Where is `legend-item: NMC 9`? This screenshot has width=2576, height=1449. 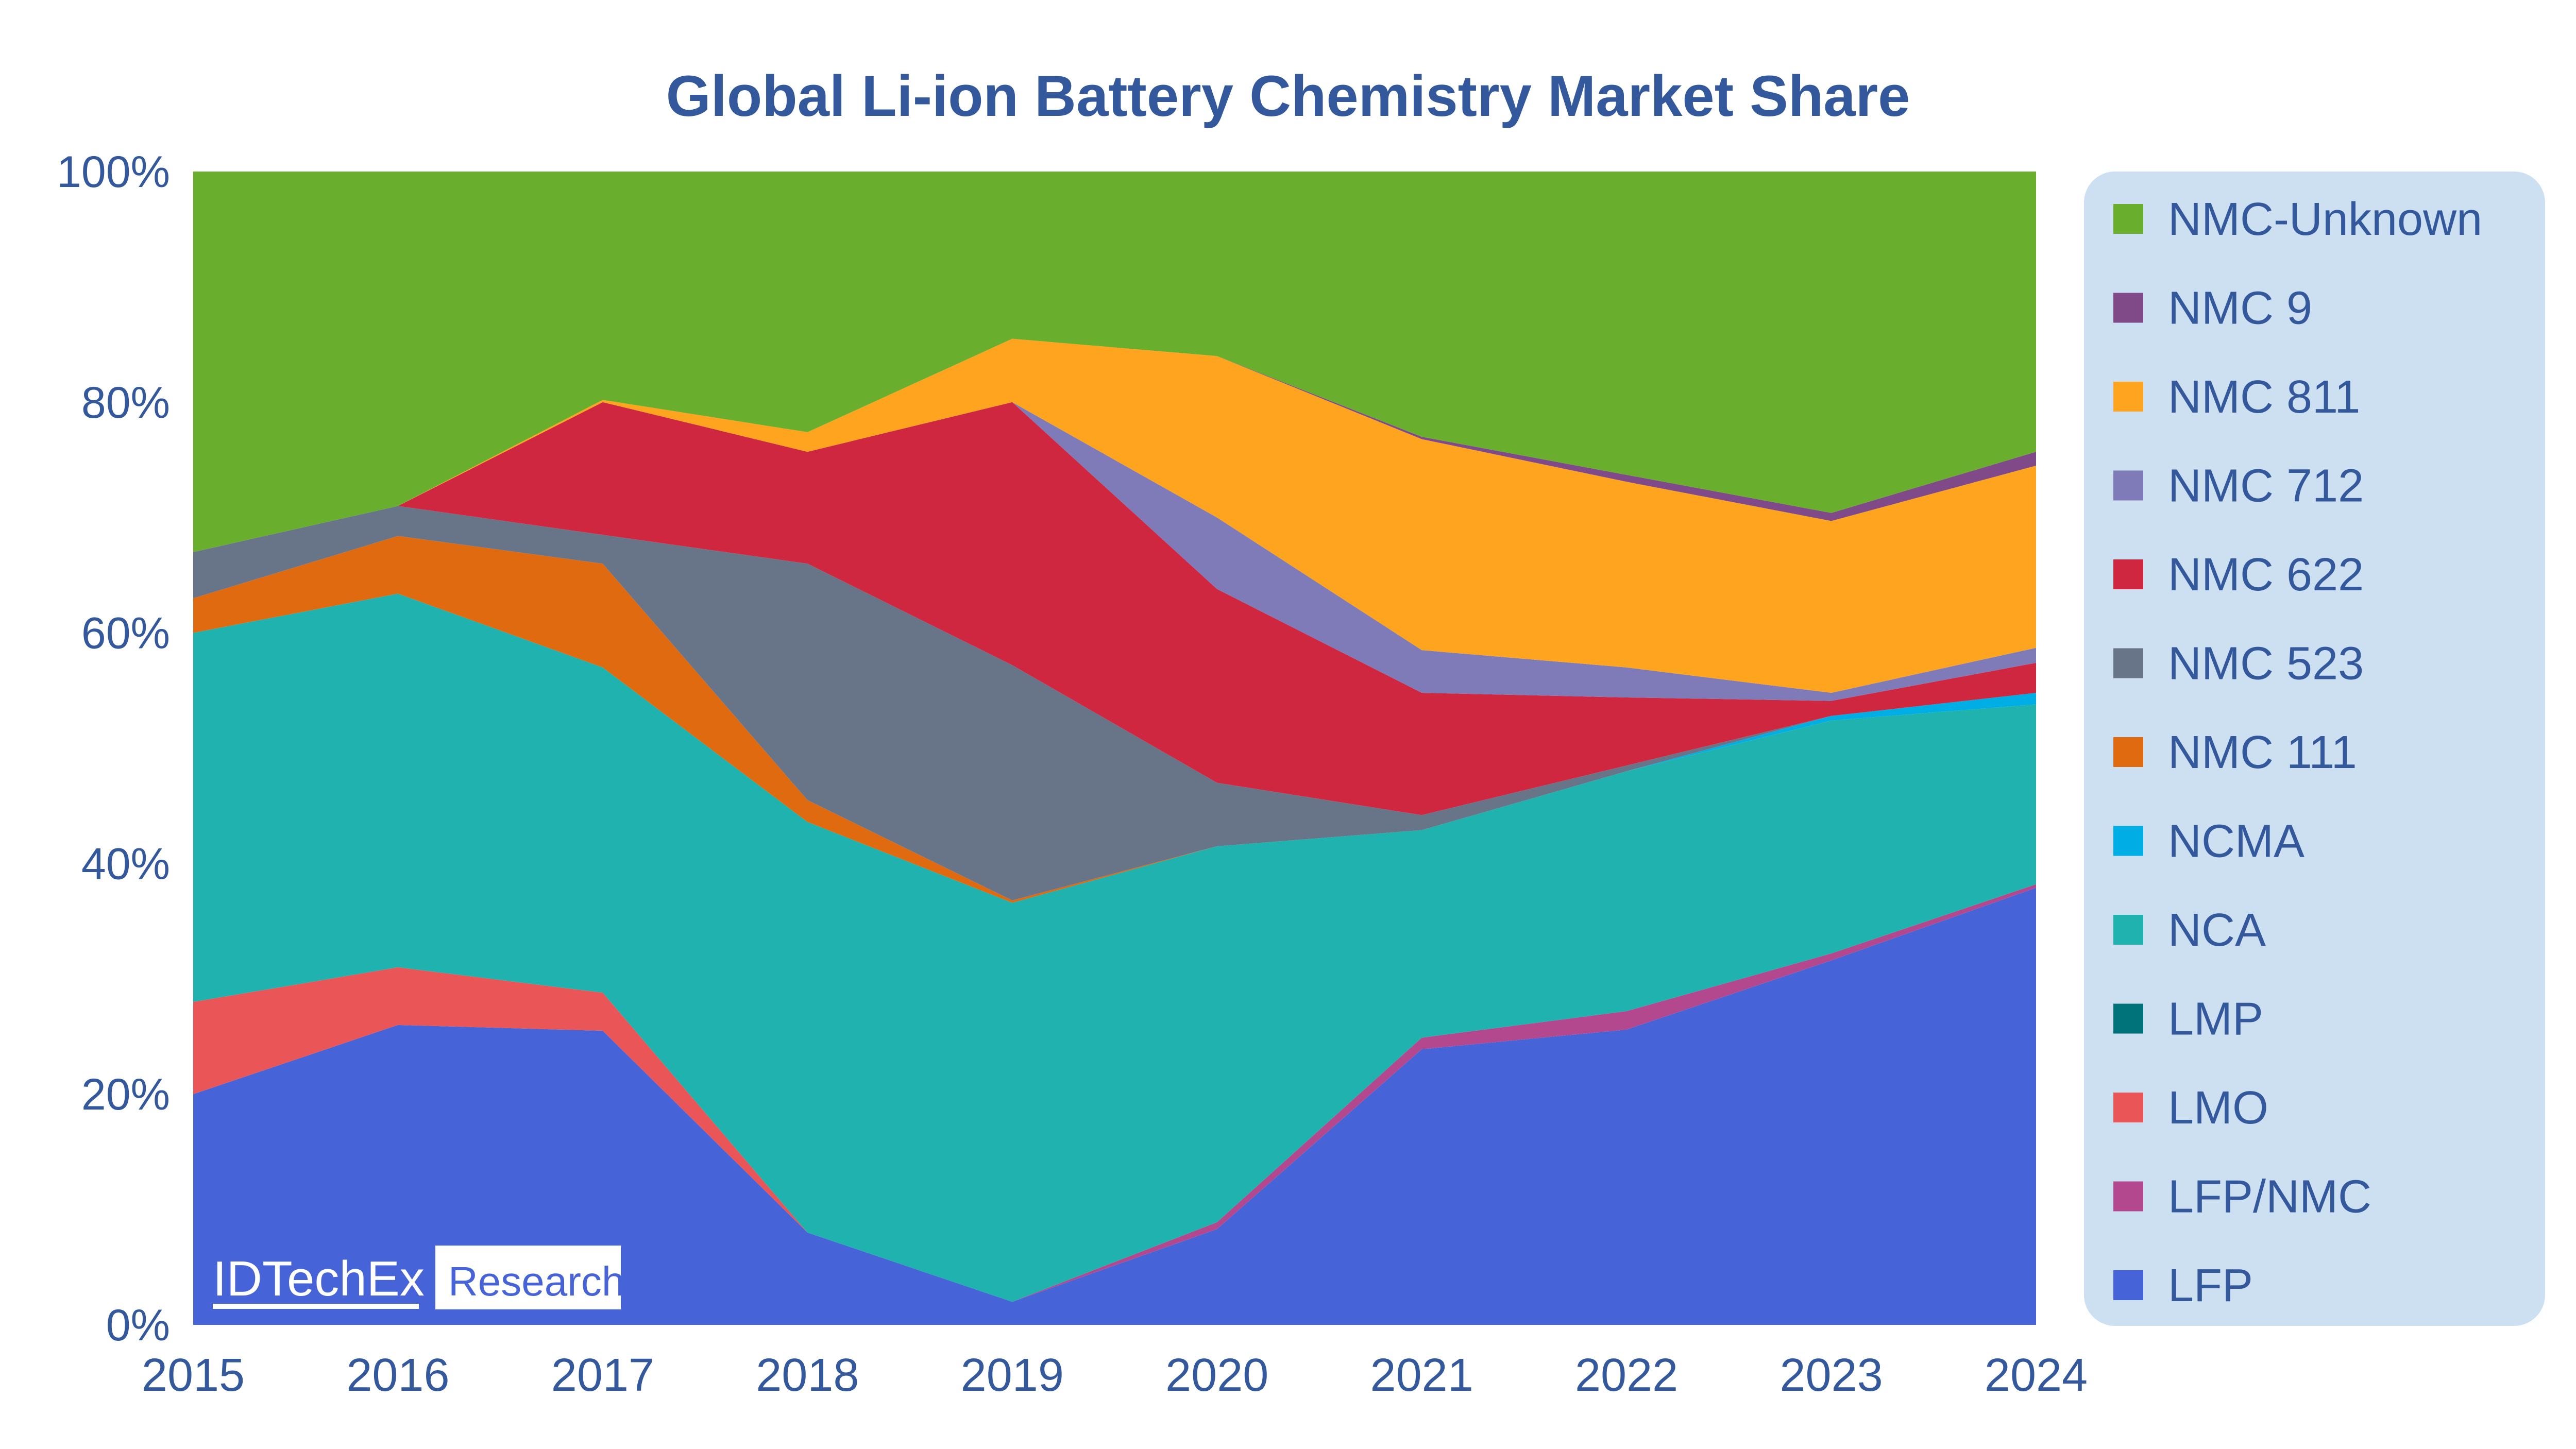 legend-item: NMC 9 is located at coordinates (2212, 308).